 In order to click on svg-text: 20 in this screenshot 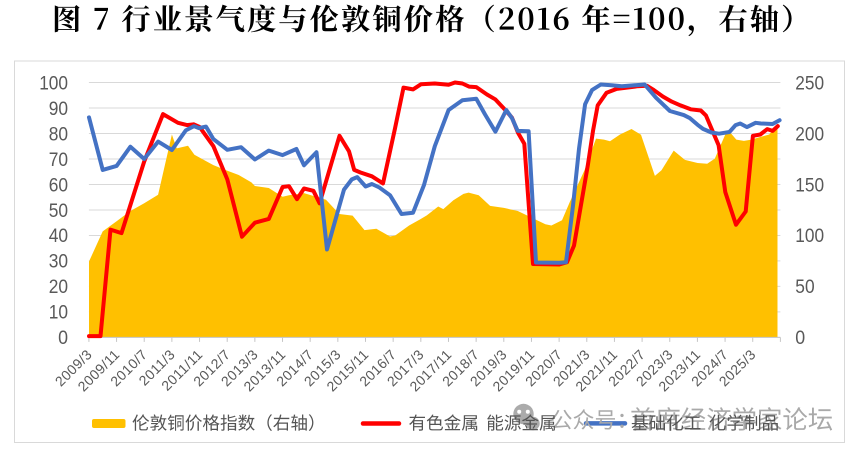, I will do `click(58, 287)`.